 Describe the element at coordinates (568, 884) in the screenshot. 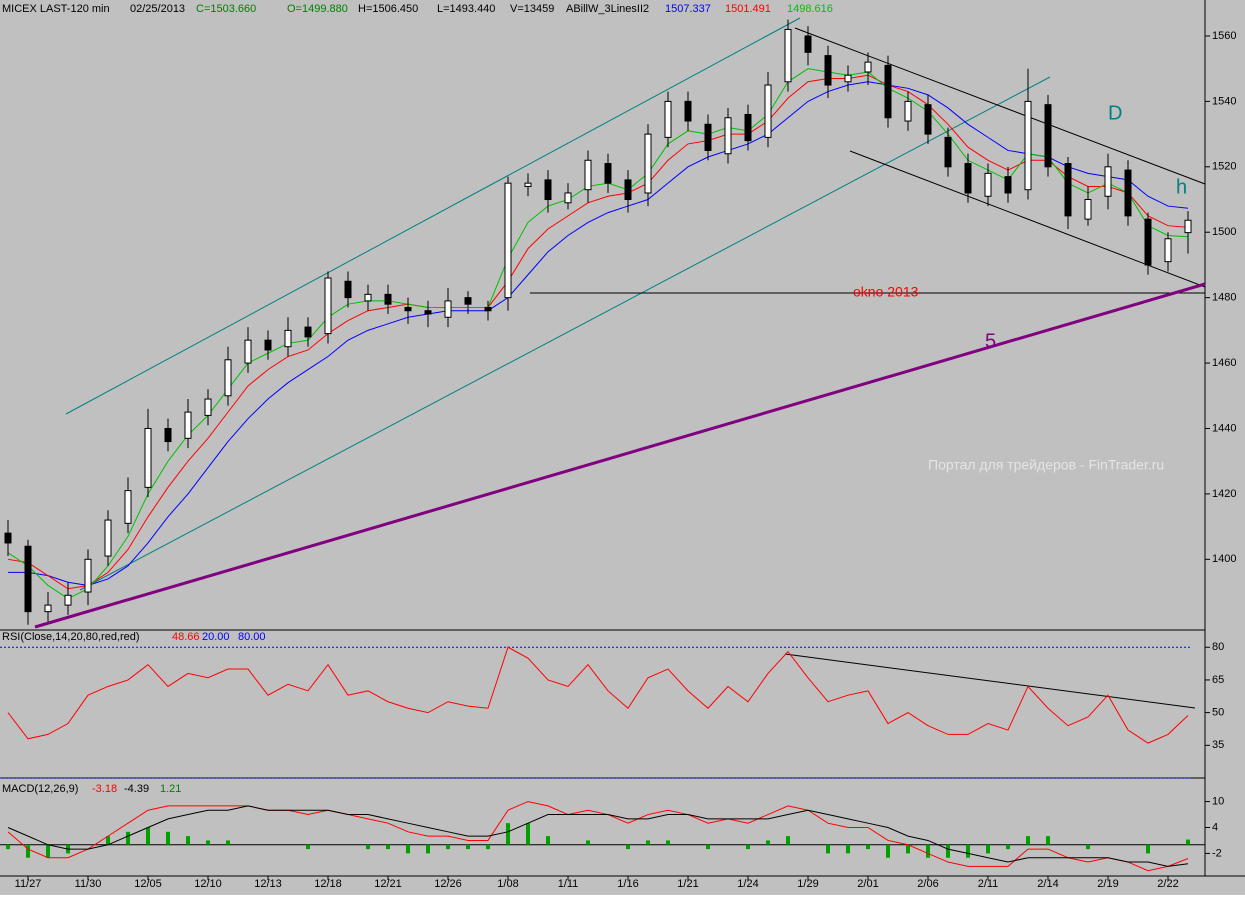

I see `x-tick-label: 1/11` at that location.